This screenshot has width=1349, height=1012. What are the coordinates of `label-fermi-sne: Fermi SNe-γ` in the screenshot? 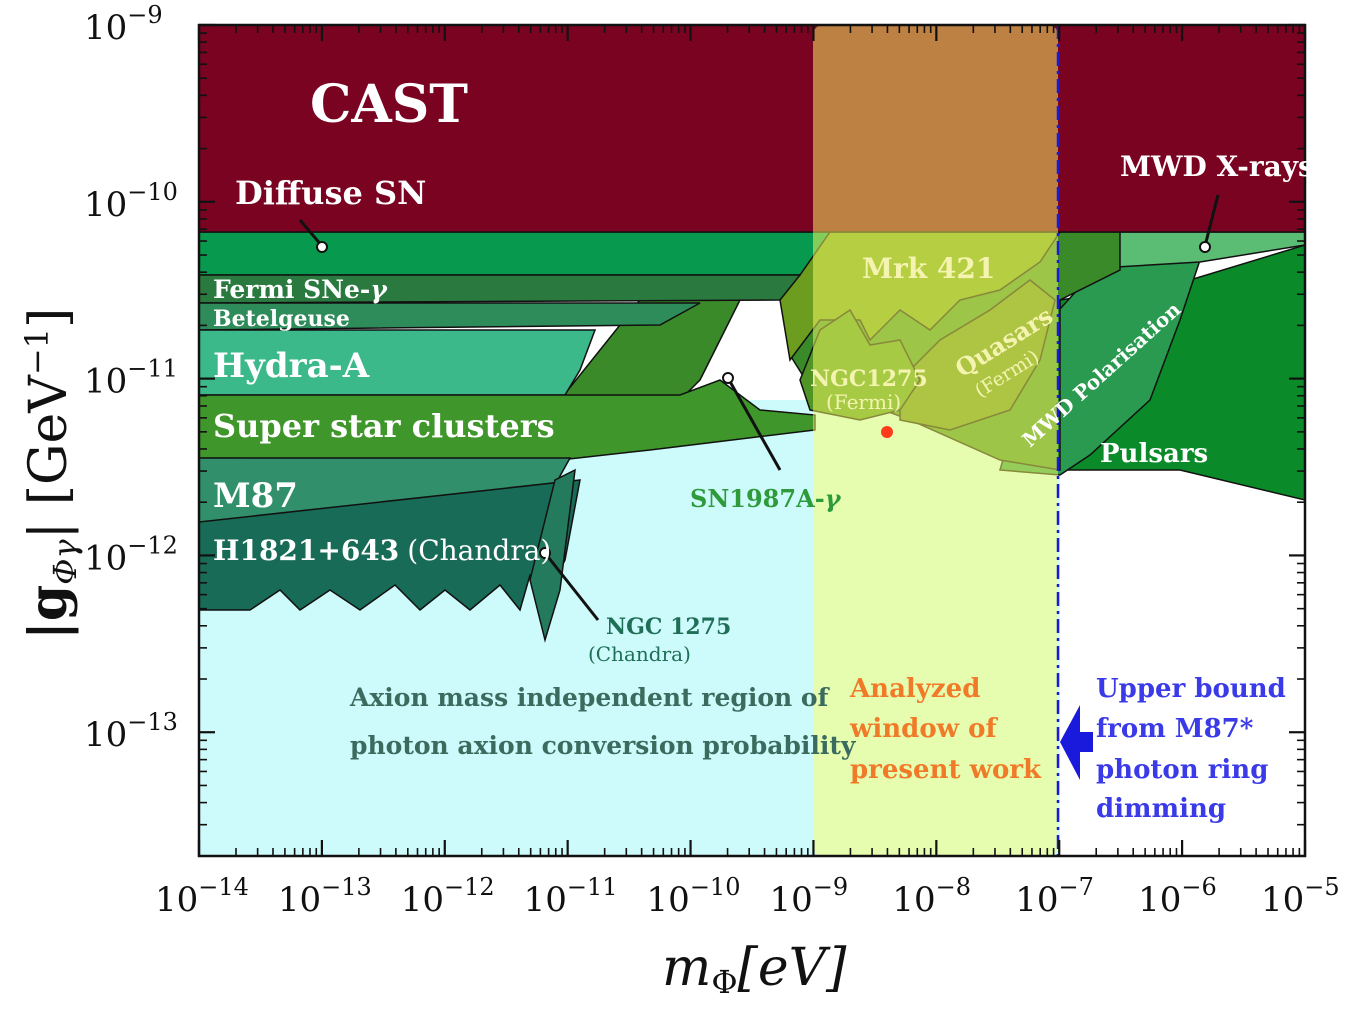 It's located at (300, 289).